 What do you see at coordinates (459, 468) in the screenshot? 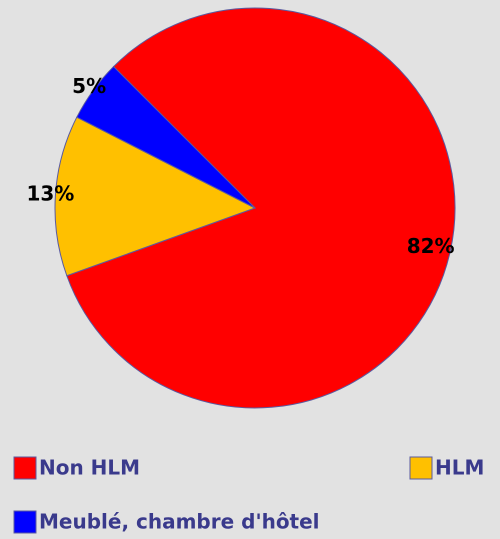
I see `legend-label: HLM` at bounding box center [459, 468].